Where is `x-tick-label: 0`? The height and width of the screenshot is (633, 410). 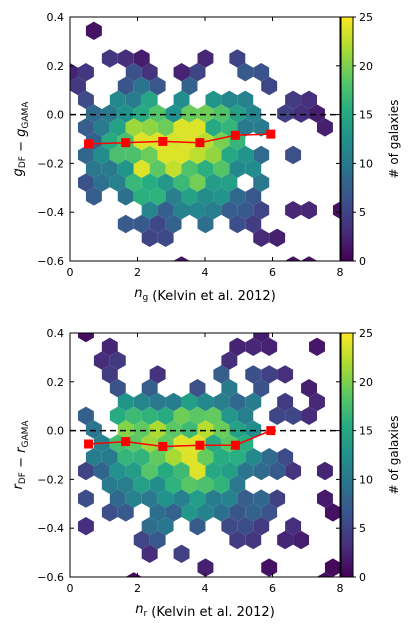
x-tick-label: 0 is located at coordinates (70, 272).